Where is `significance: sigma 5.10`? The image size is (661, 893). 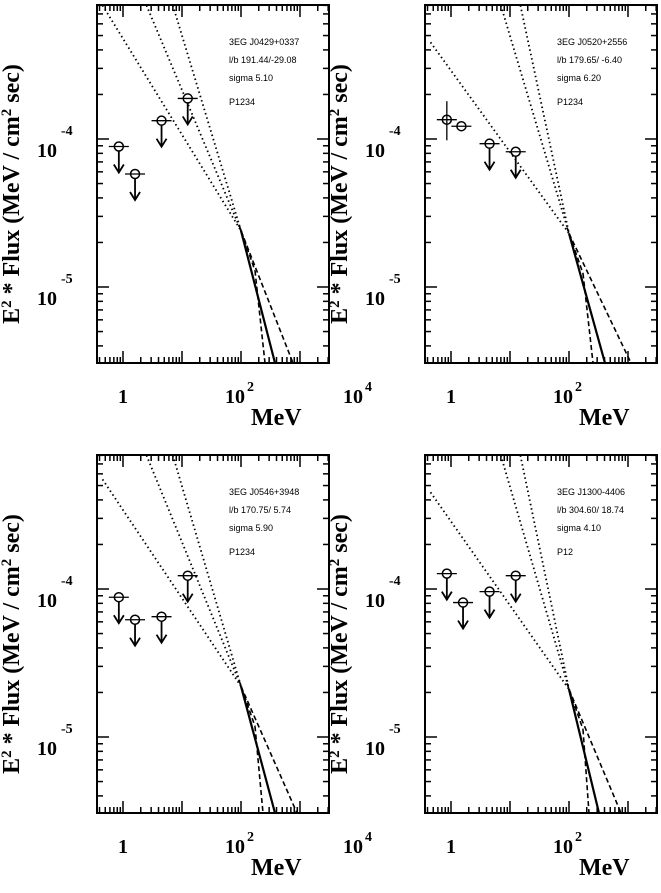 significance: sigma 5.10 is located at coordinates (251, 78).